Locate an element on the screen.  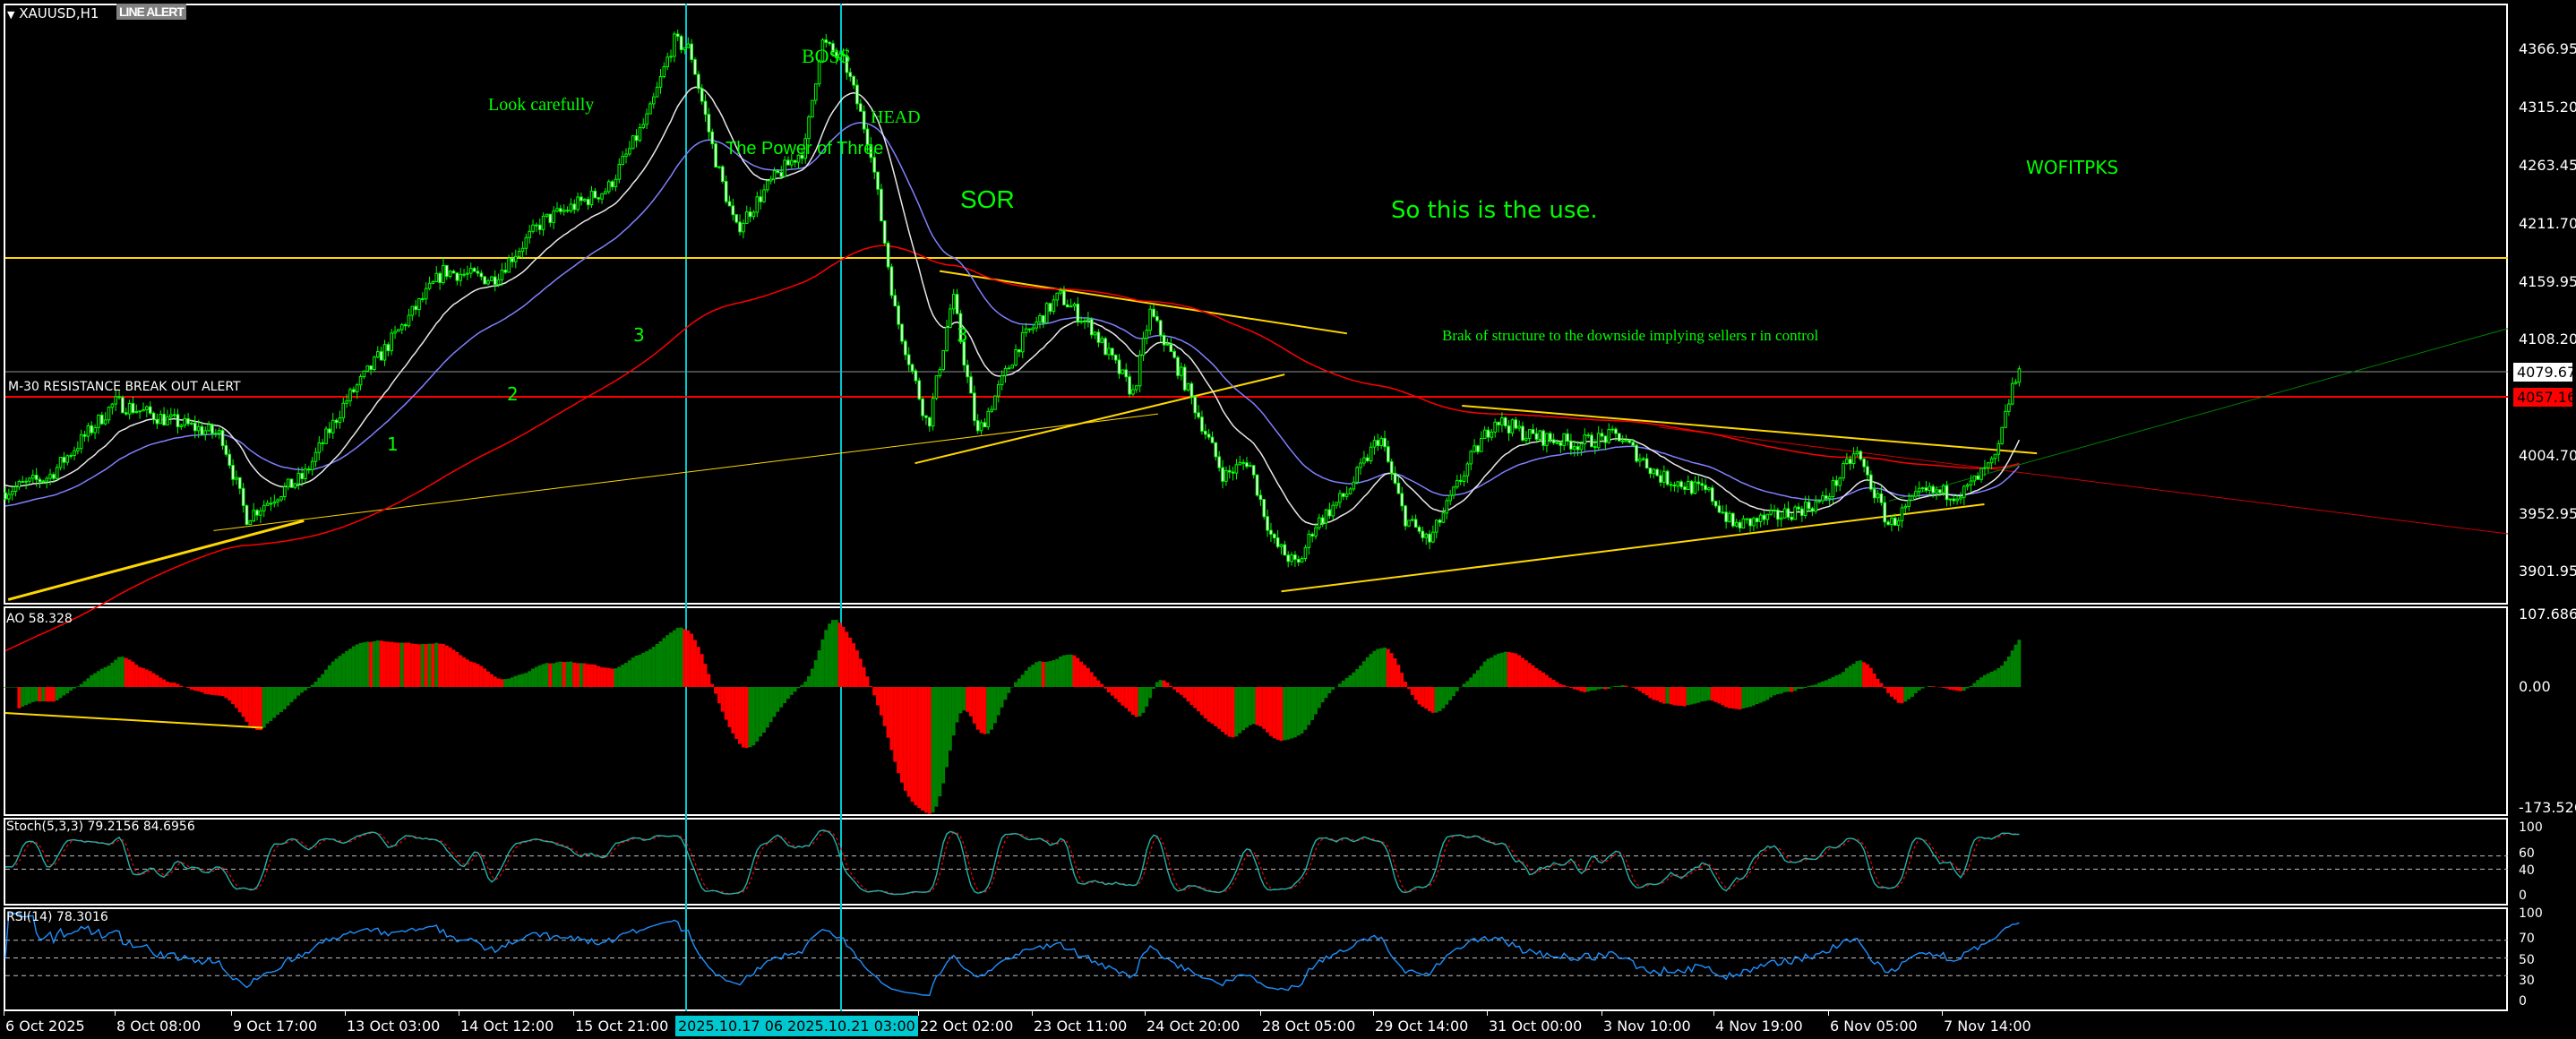
symbol-dropdown: ▼ XAUUSD,H1 is located at coordinates (53, 13).